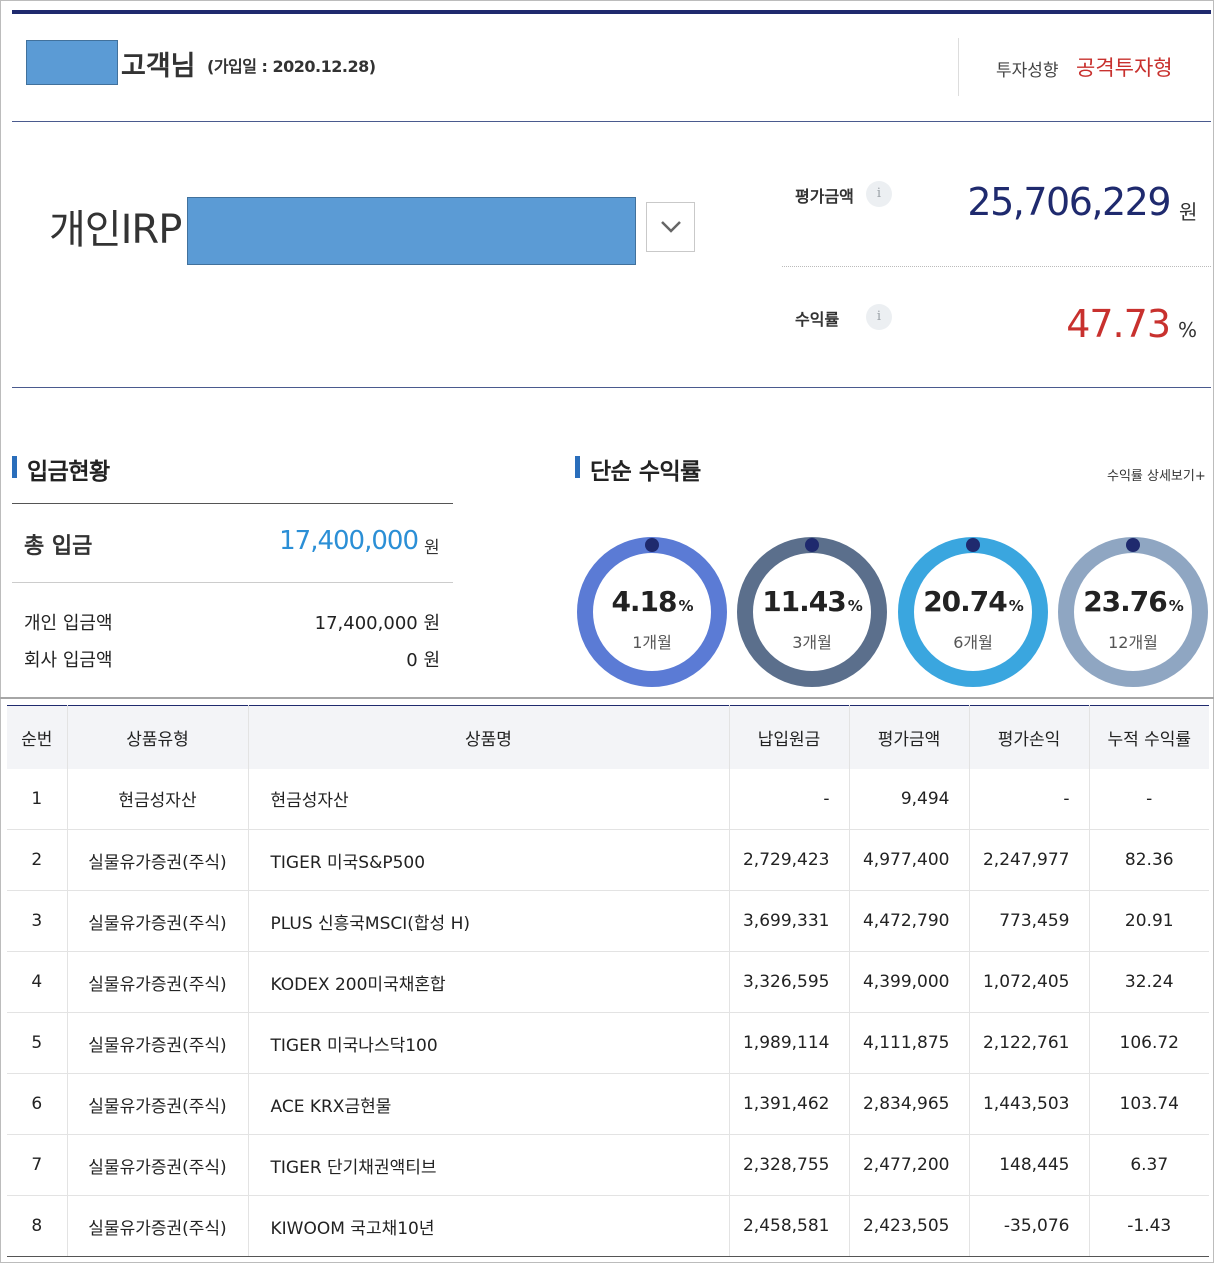 The width and height of the screenshot is (1214, 1263). What do you see at coordinates (817, 319) in the screenshot?
I see `yield-label: 수익률` at bounding box center [817, 319].